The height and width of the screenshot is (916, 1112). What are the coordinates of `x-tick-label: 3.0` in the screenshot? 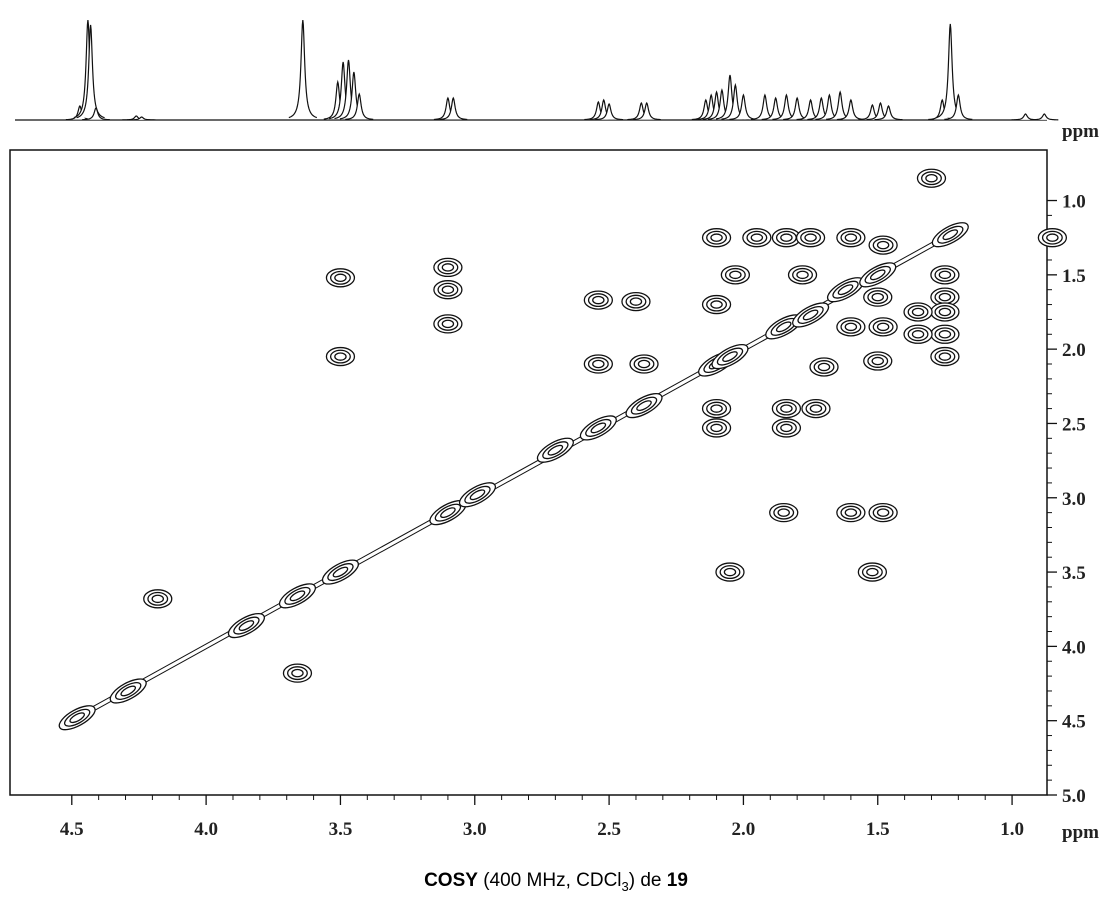 It's located at (475, 829).